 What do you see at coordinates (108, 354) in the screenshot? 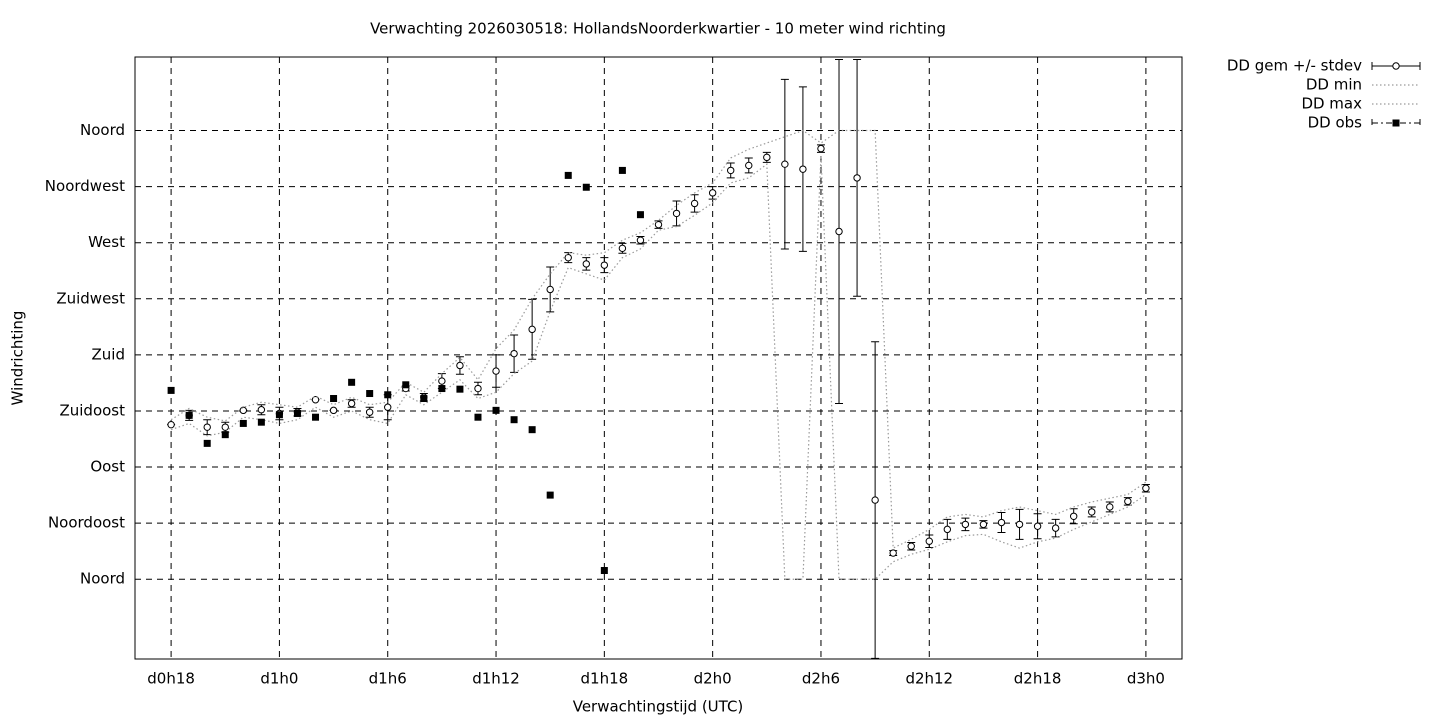
I see `y-tick-label: Zuid` at bounding box center [108, 354].